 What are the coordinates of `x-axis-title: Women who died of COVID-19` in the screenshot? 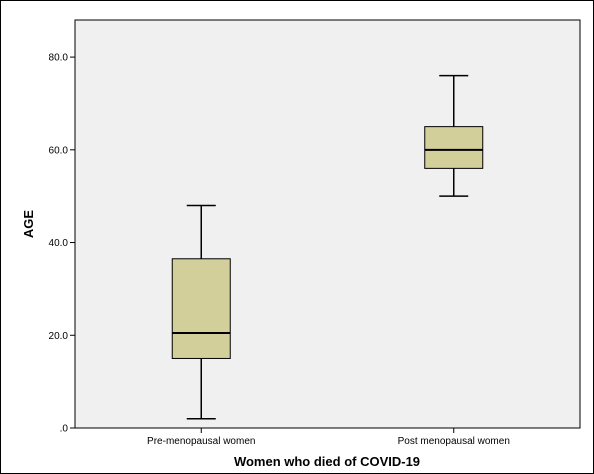 It's located at (327, 461).